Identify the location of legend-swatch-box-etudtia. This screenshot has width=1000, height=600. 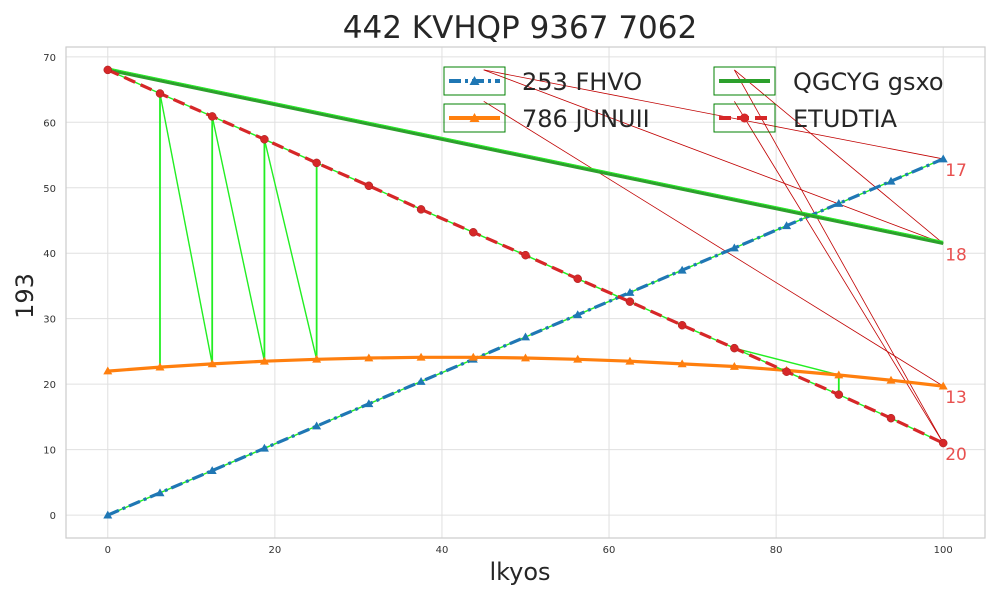
(744, 118).